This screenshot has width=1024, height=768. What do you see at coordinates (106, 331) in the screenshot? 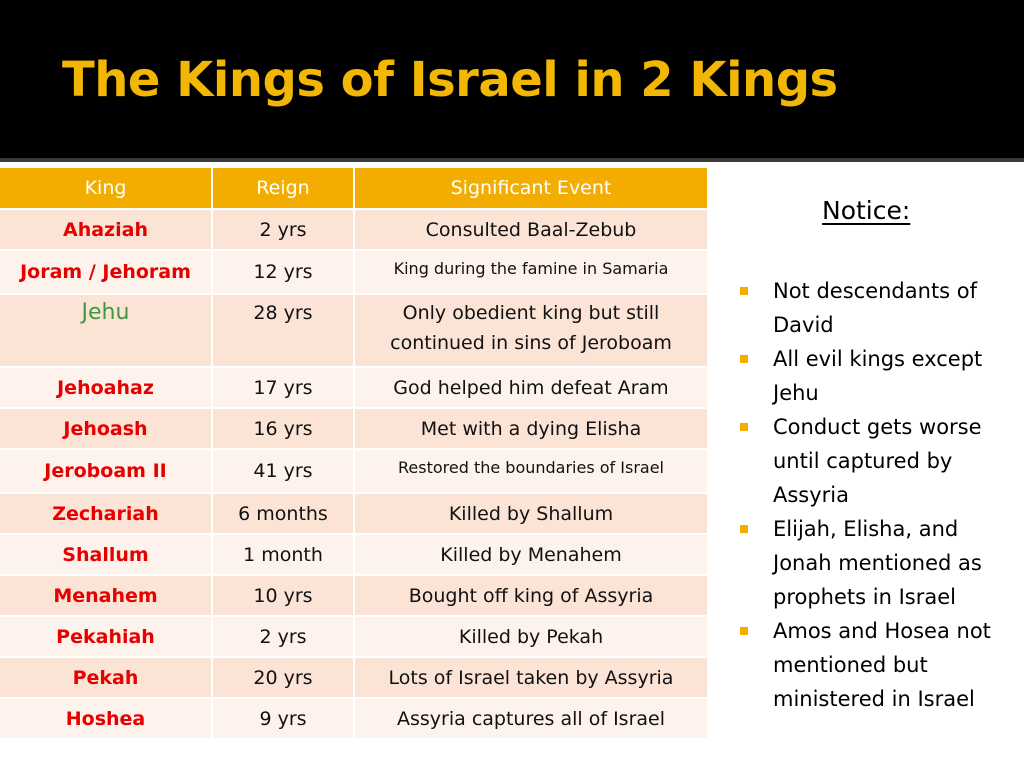
I see `king-name: Jehu` at bounding box center [106, 331].